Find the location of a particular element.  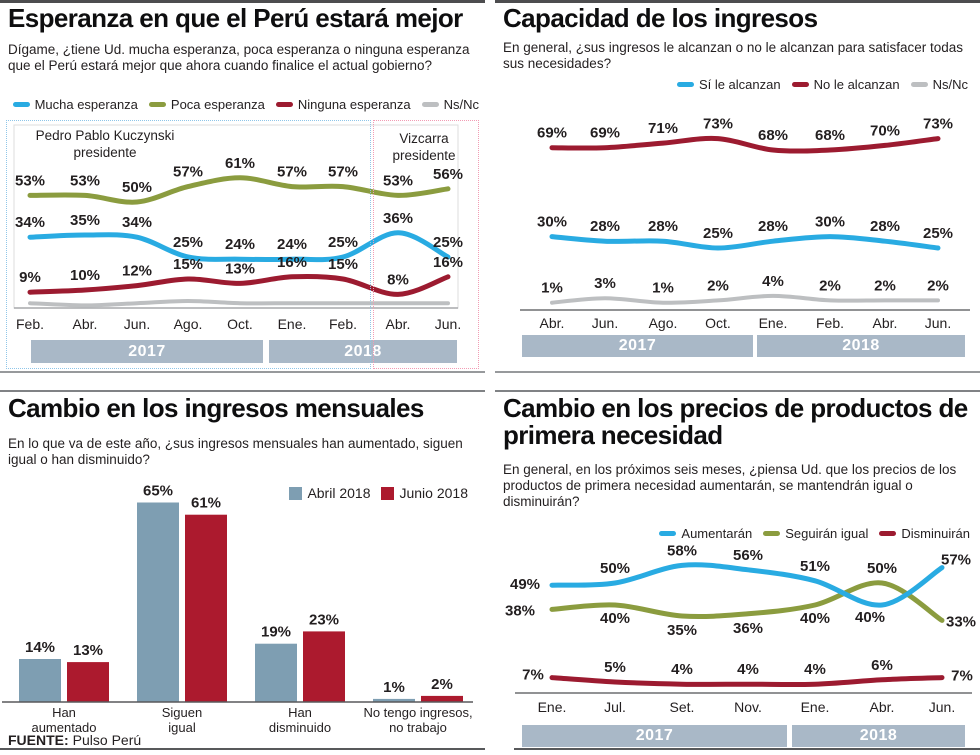

series-line-ns-nc is located at coordinates (745, 299).